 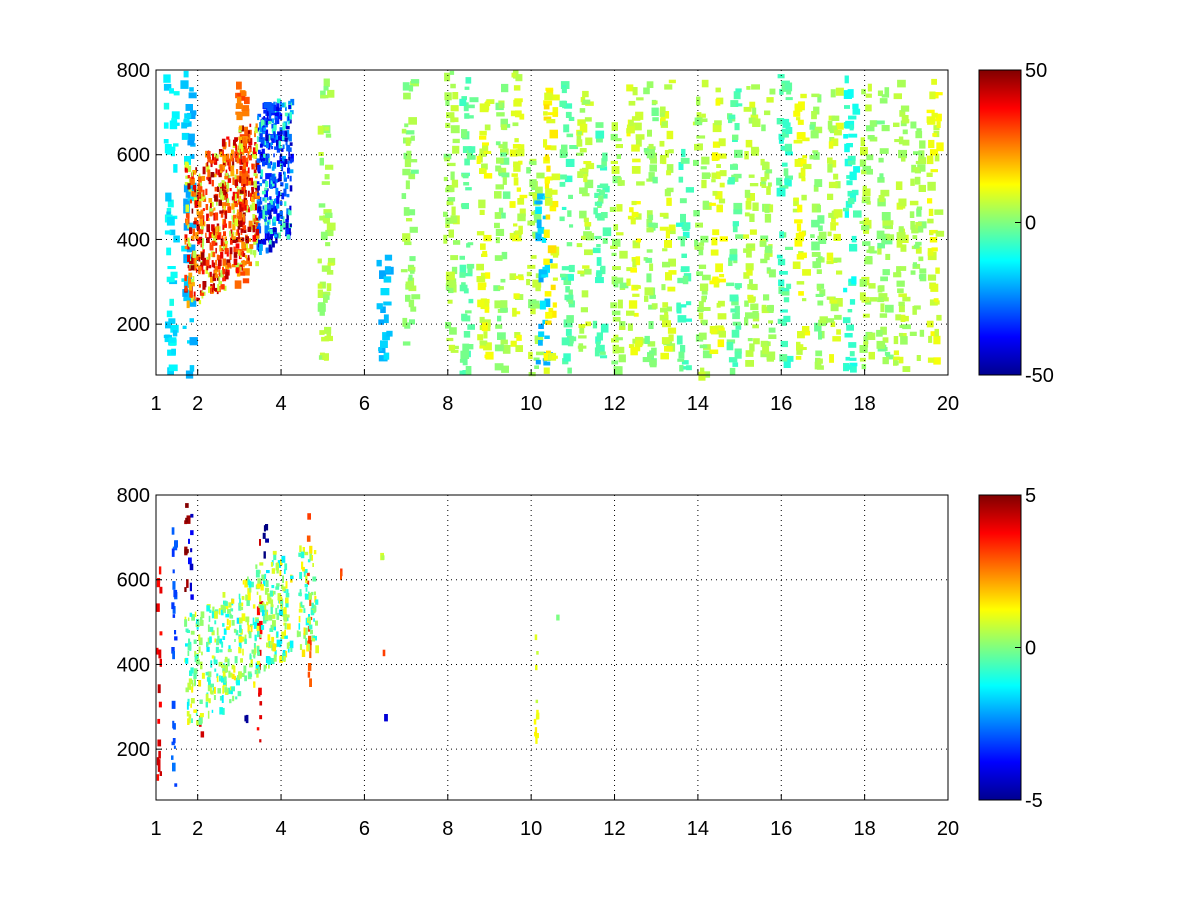 What do you see at coordinates (948, 829) in the screenshot?
I see `x-tick-label: 20` at bounding box center [948, 829].